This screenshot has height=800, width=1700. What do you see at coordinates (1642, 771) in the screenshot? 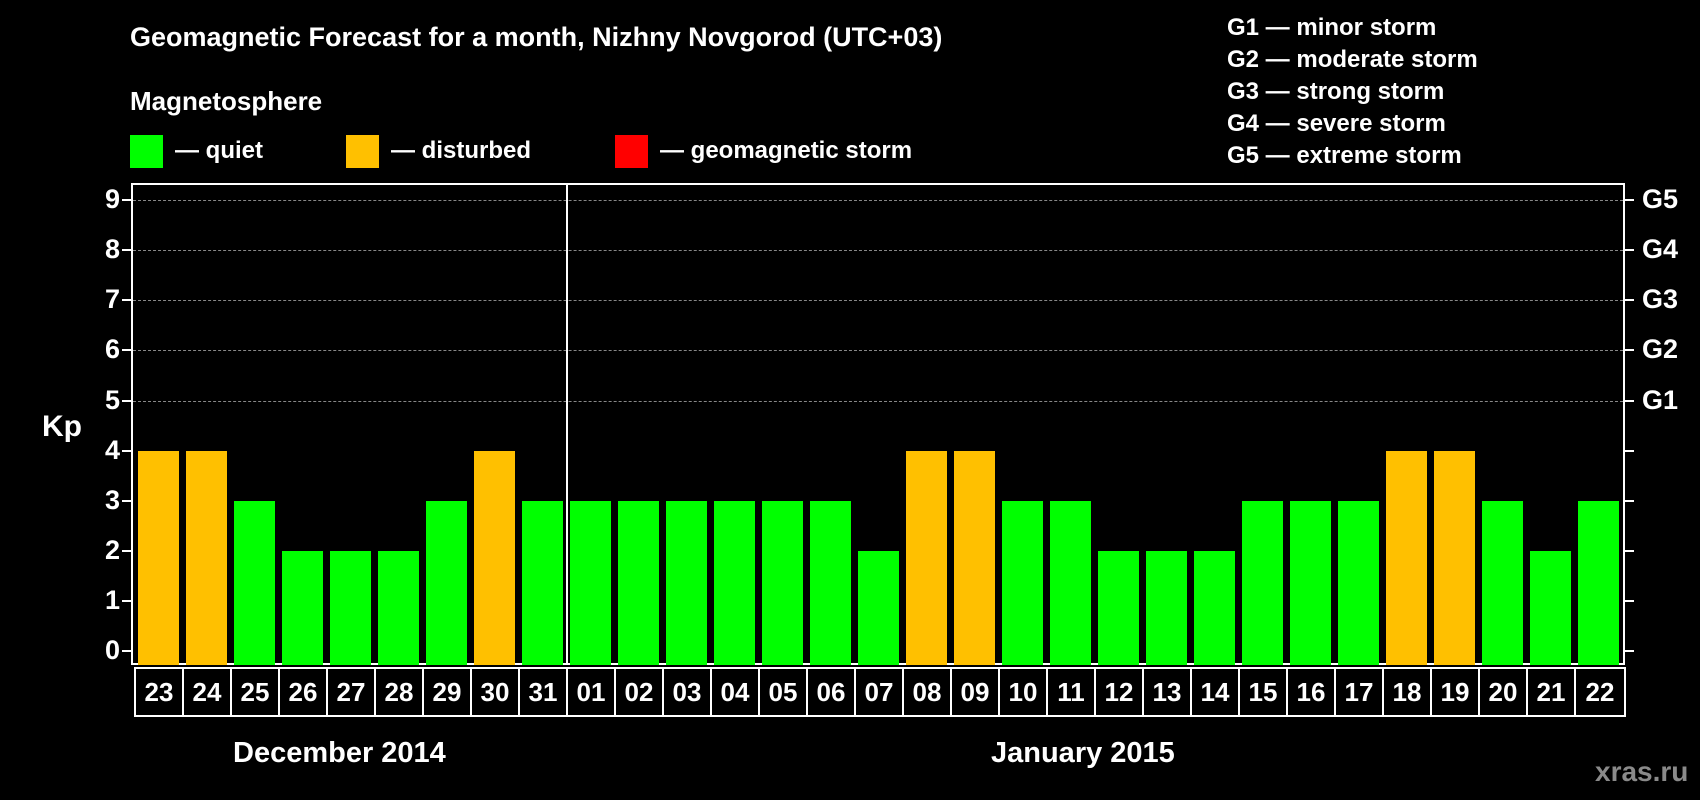
I see `watermark: xras.ru` at bounding box center [1642, 771].